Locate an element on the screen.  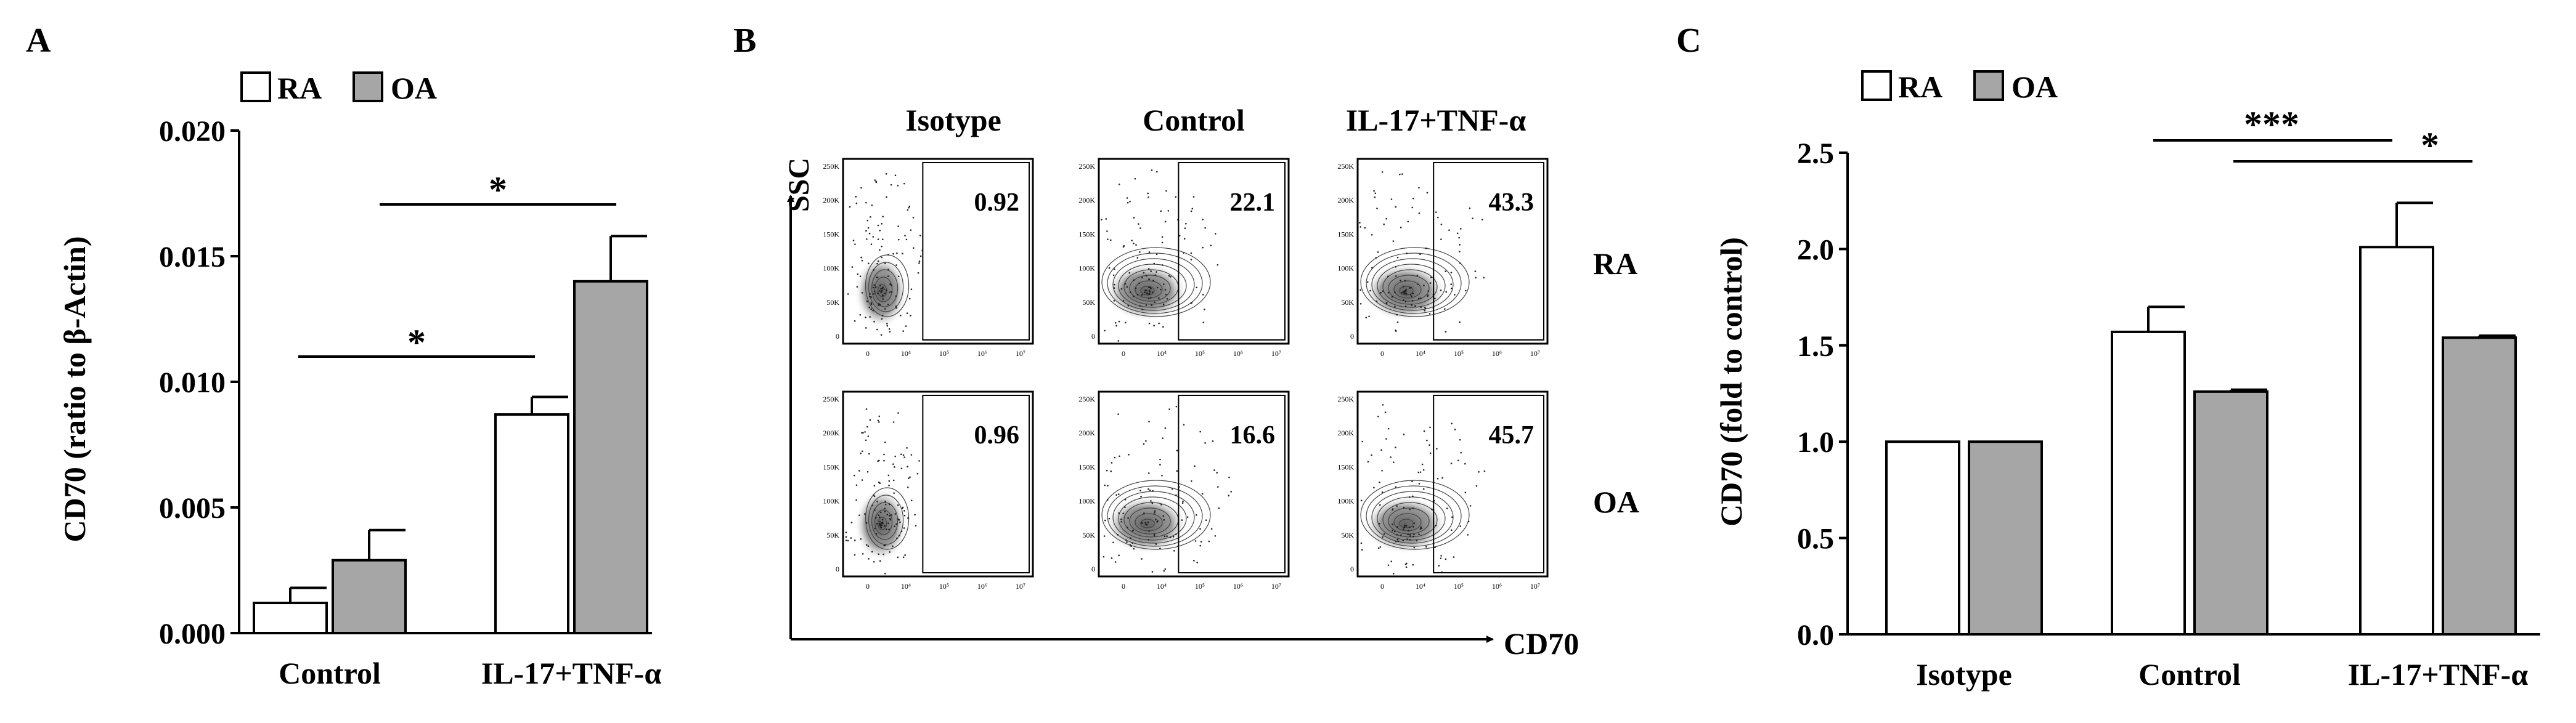
flow-x-tick: 10⁶ is located at coordinates (1238, 353).